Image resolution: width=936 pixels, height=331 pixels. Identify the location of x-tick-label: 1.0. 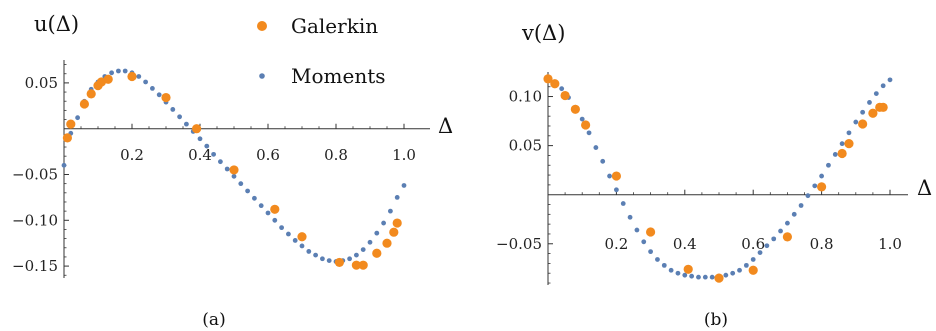
(404, 155).